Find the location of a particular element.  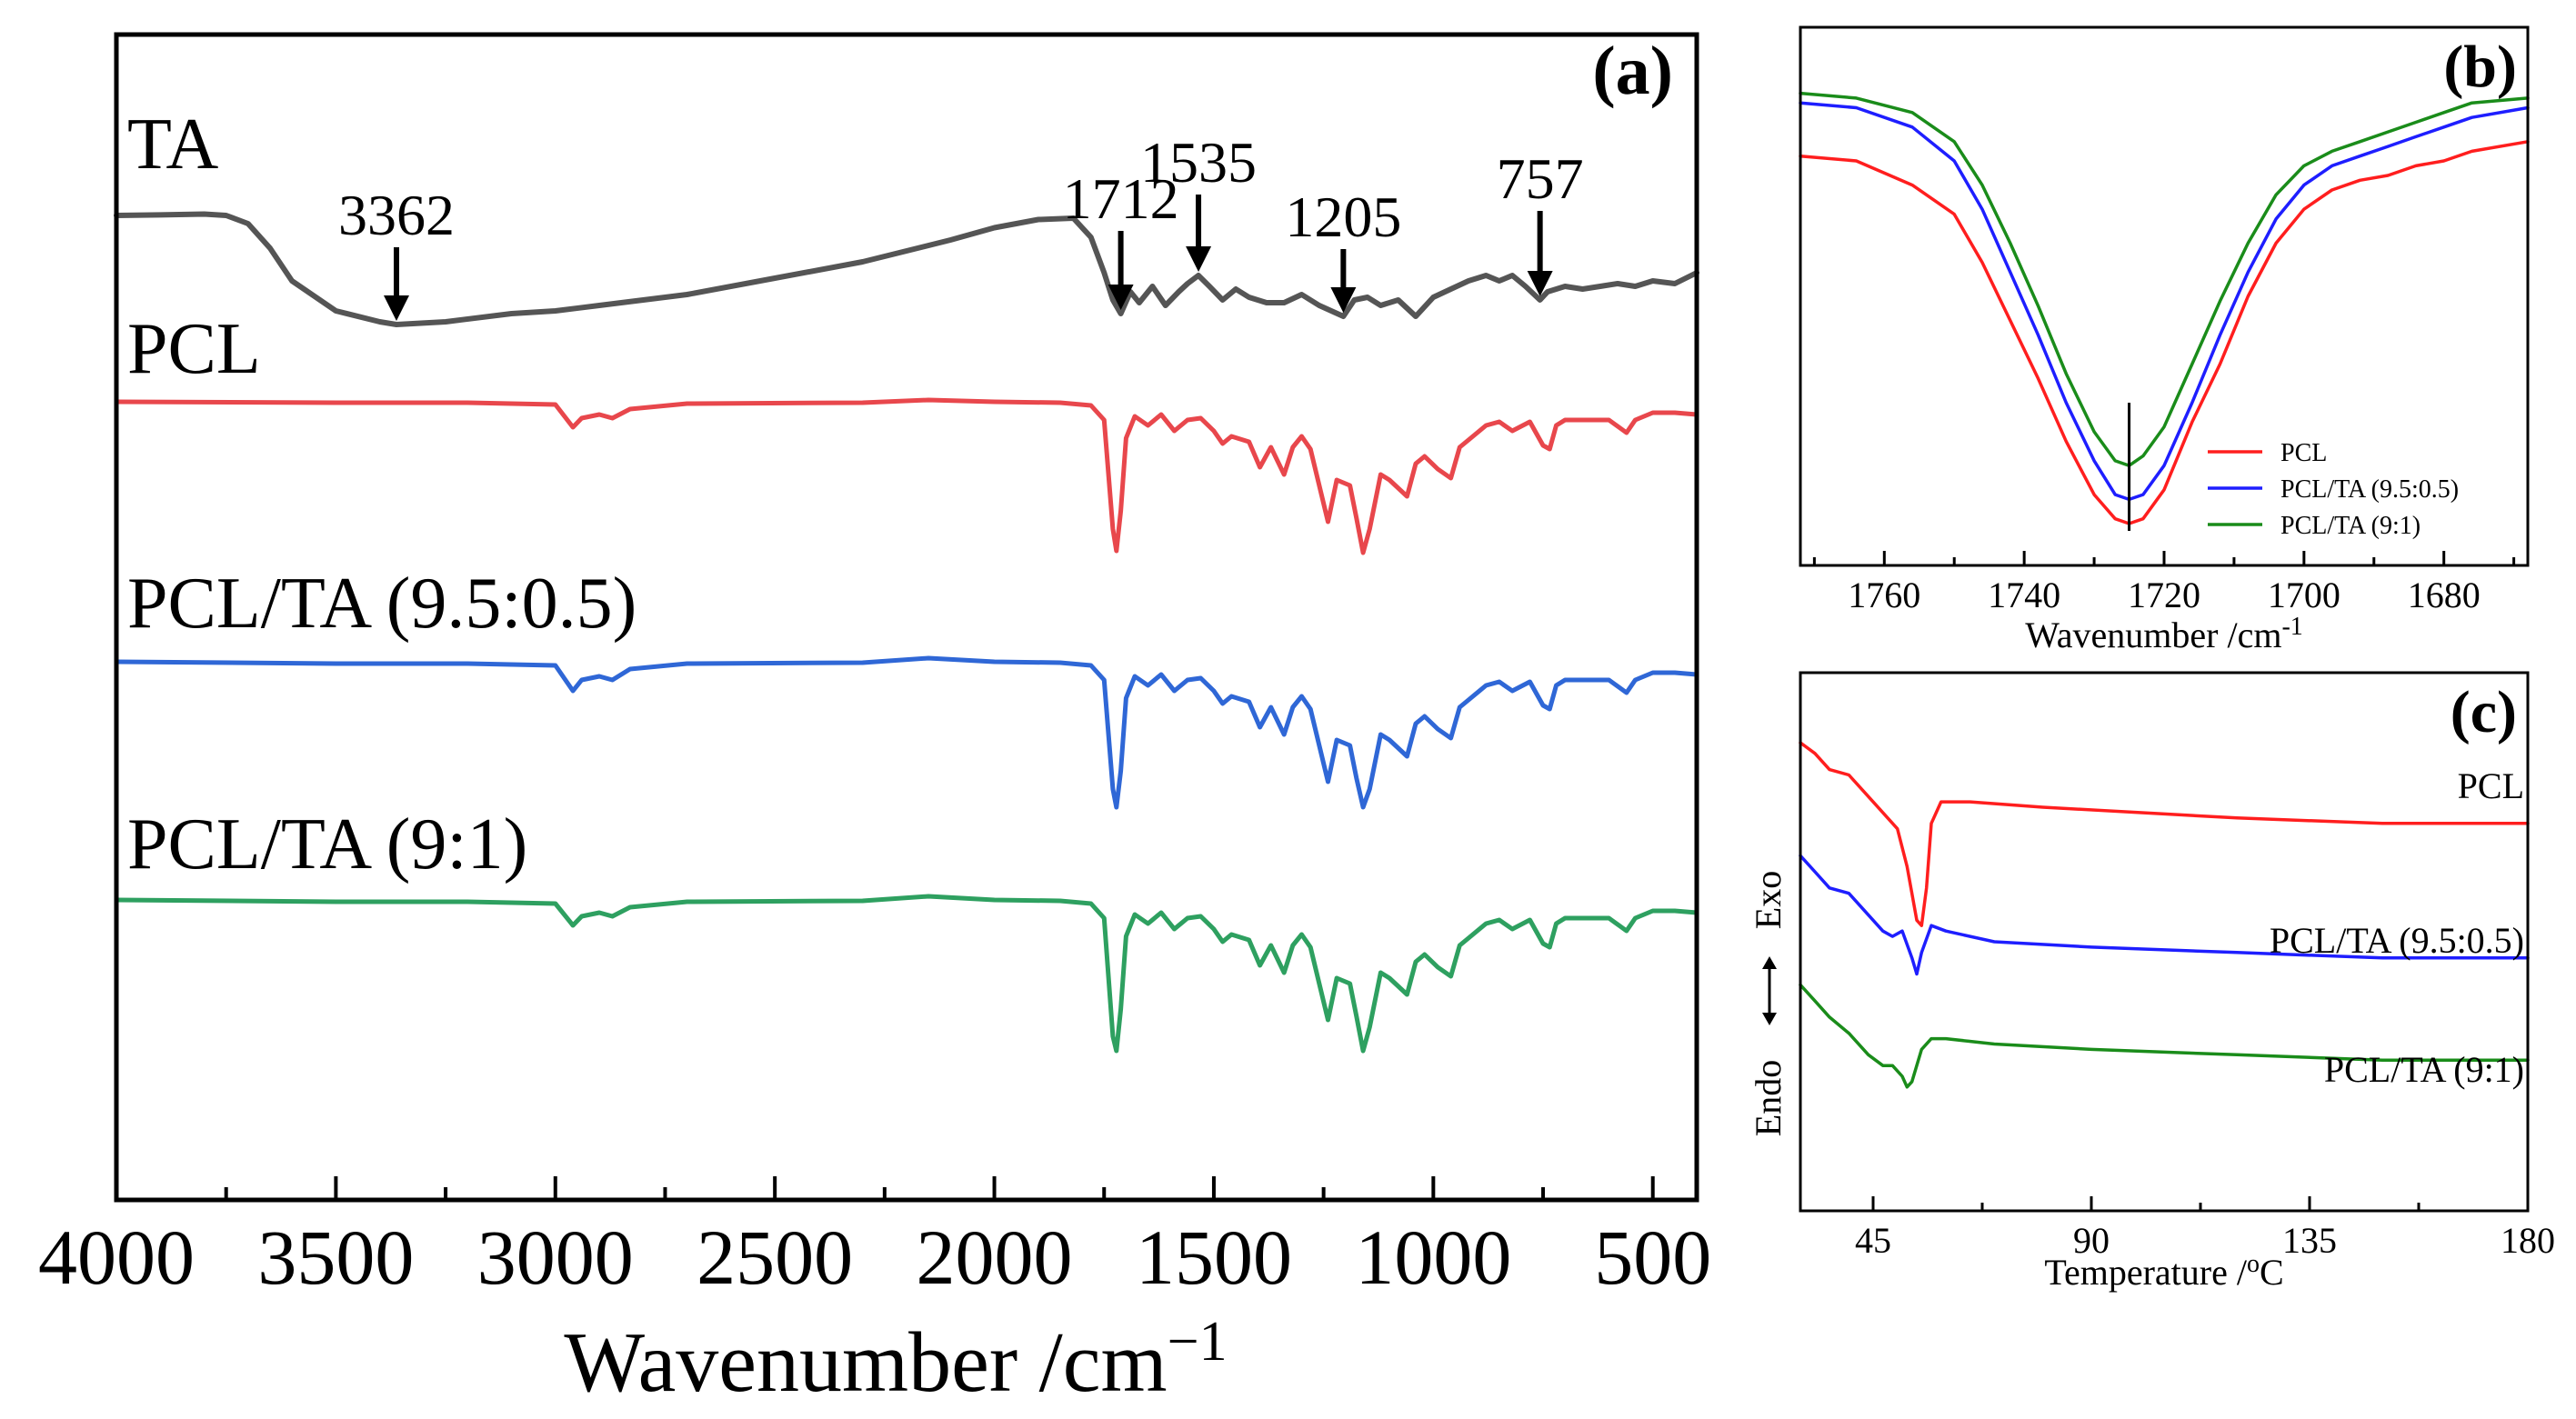

panel-b-legend: PCL PCL/TA (9.5:0.5) PCL/TA (9:1) is located at coordinates (2333, 489).